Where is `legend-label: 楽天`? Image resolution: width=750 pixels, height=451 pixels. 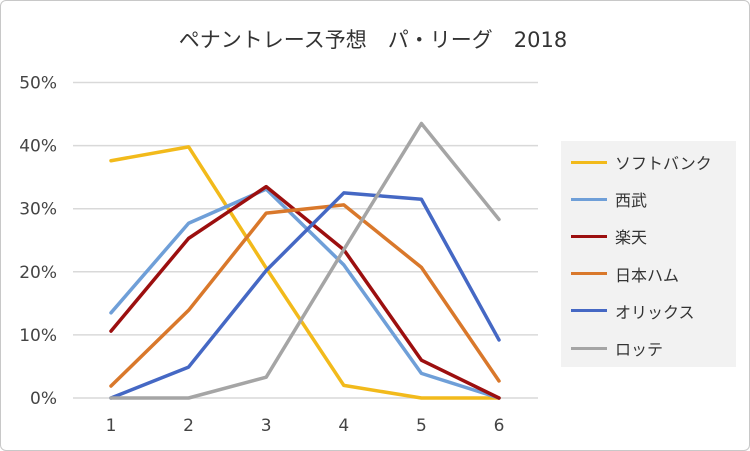 legend-label: 楽天 is located at coordinates (631, 238).